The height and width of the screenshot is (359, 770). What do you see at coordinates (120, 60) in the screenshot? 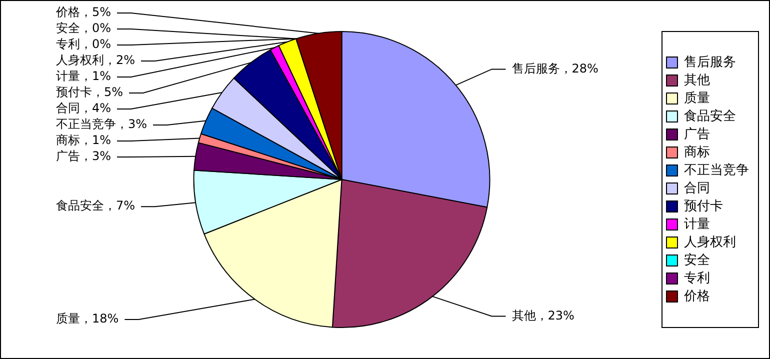
I see `data-label: ，2%` at bounding box center [120, 60].